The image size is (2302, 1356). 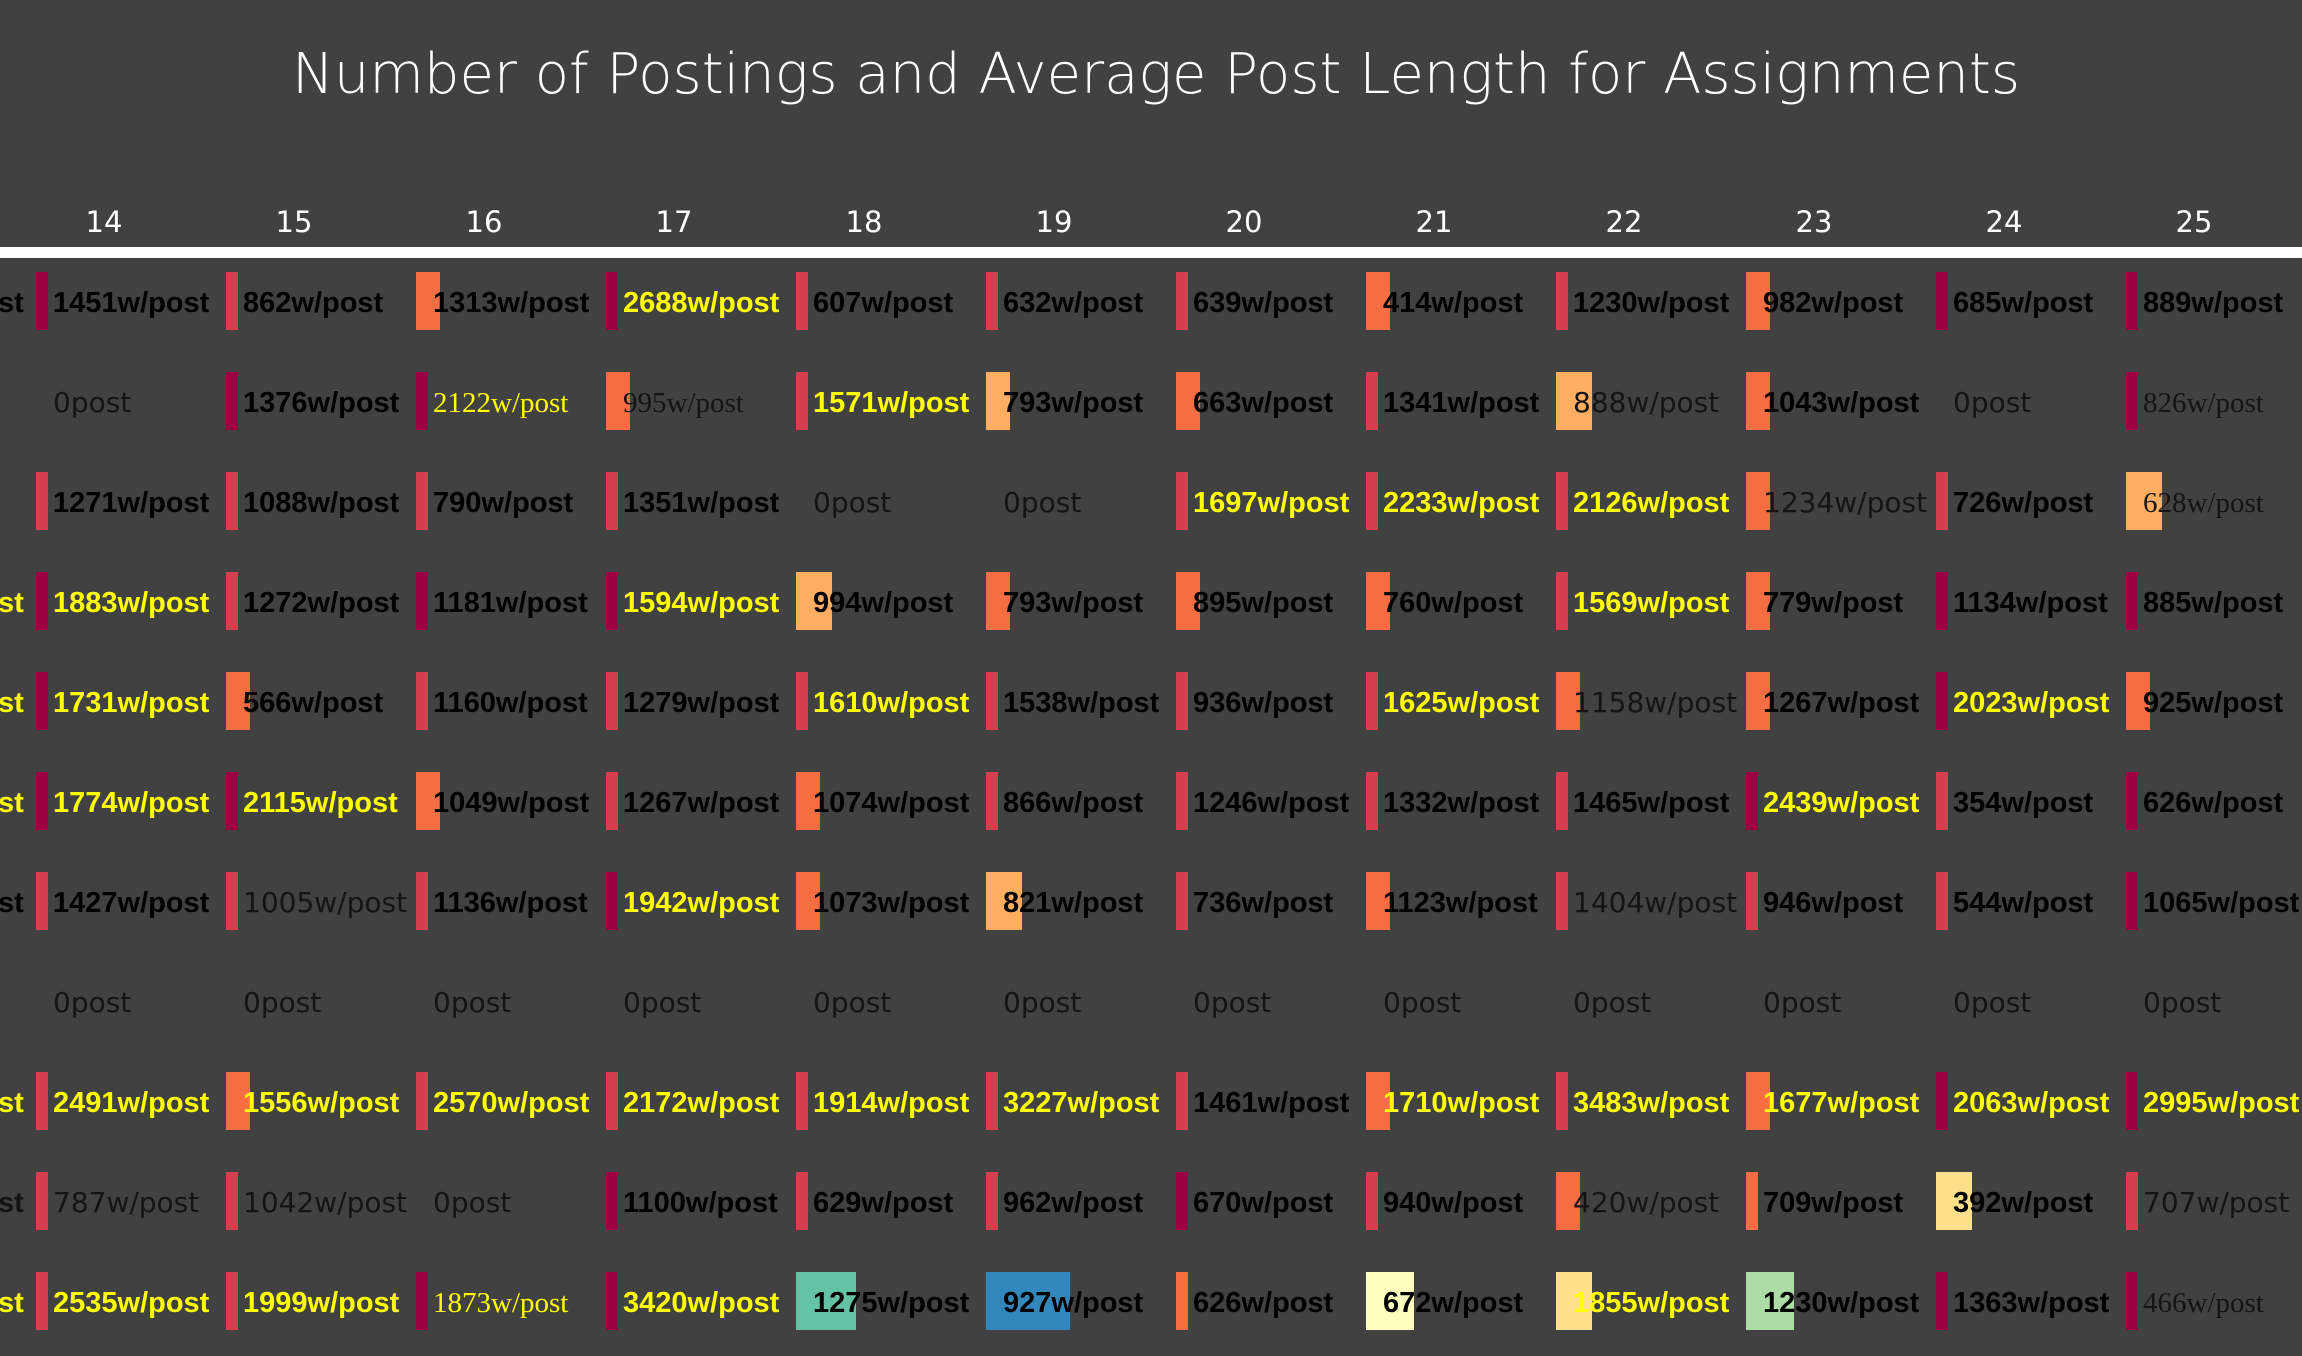 What do you see at coordinates (1263, 303) in the screenshot?
I see `cell-label: 639w/post` at bounding box center [1263, 303].